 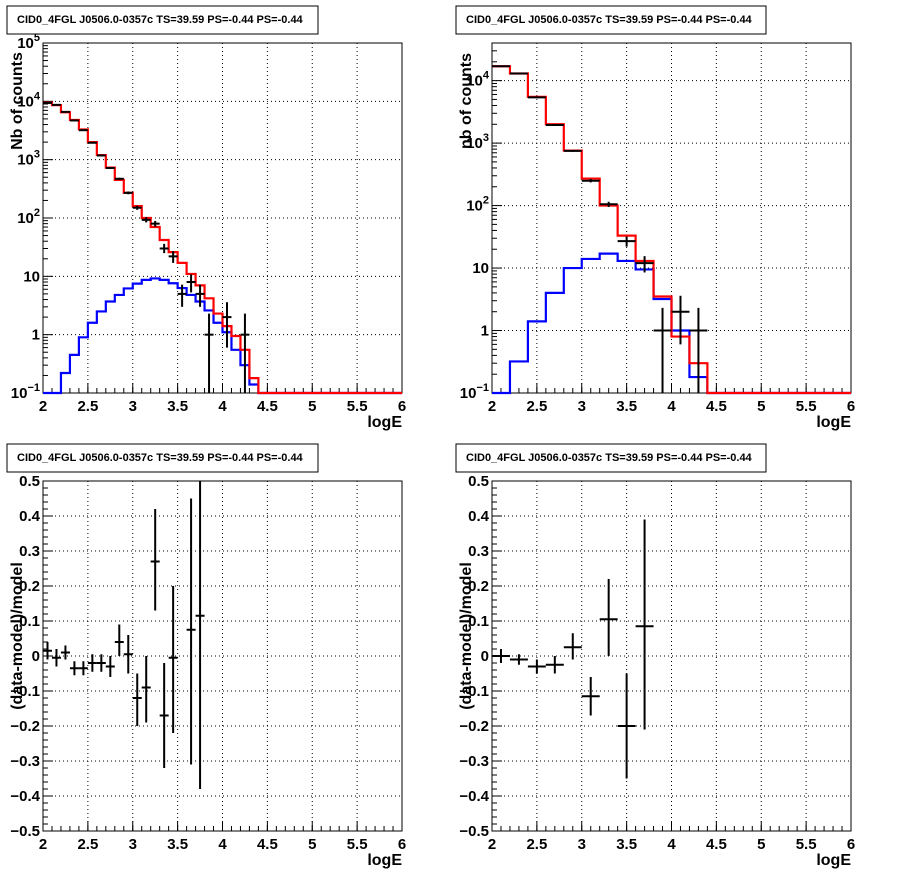 I want to click on y-tick-label: 10⁵, so click(x=28, y=42).